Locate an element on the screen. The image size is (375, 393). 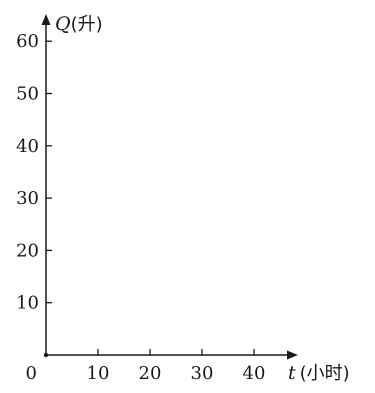
origin-label: 0 is located at coordinates (31, 373).